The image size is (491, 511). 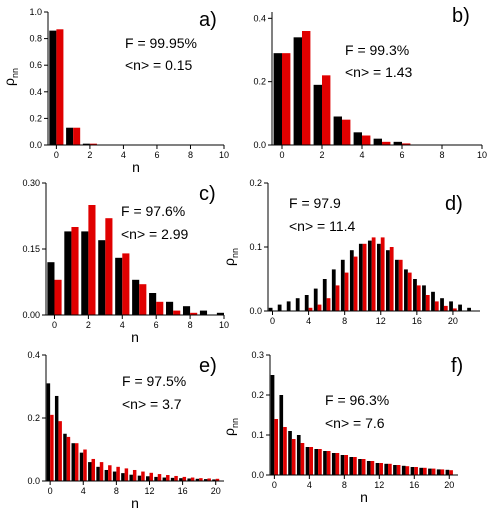 I want to click on fidelity-annotation: F = 99.3%, so click(x=377, y=50).